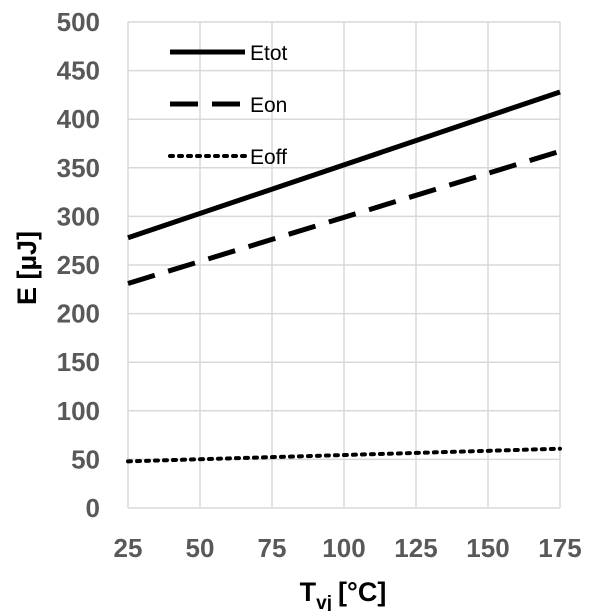 This screenshot has width=591, height=616. What do you see at coordinates (559, 548) in the screenshot?
I see `x-tick-label-175: 175` at bounding box center [559, 548].